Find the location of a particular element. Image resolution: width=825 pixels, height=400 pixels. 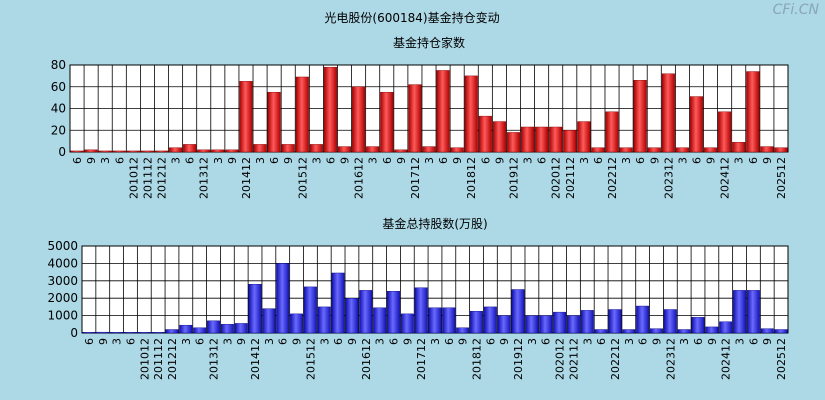

x-tick-label: 202112 is located at coordinates (570, 178).